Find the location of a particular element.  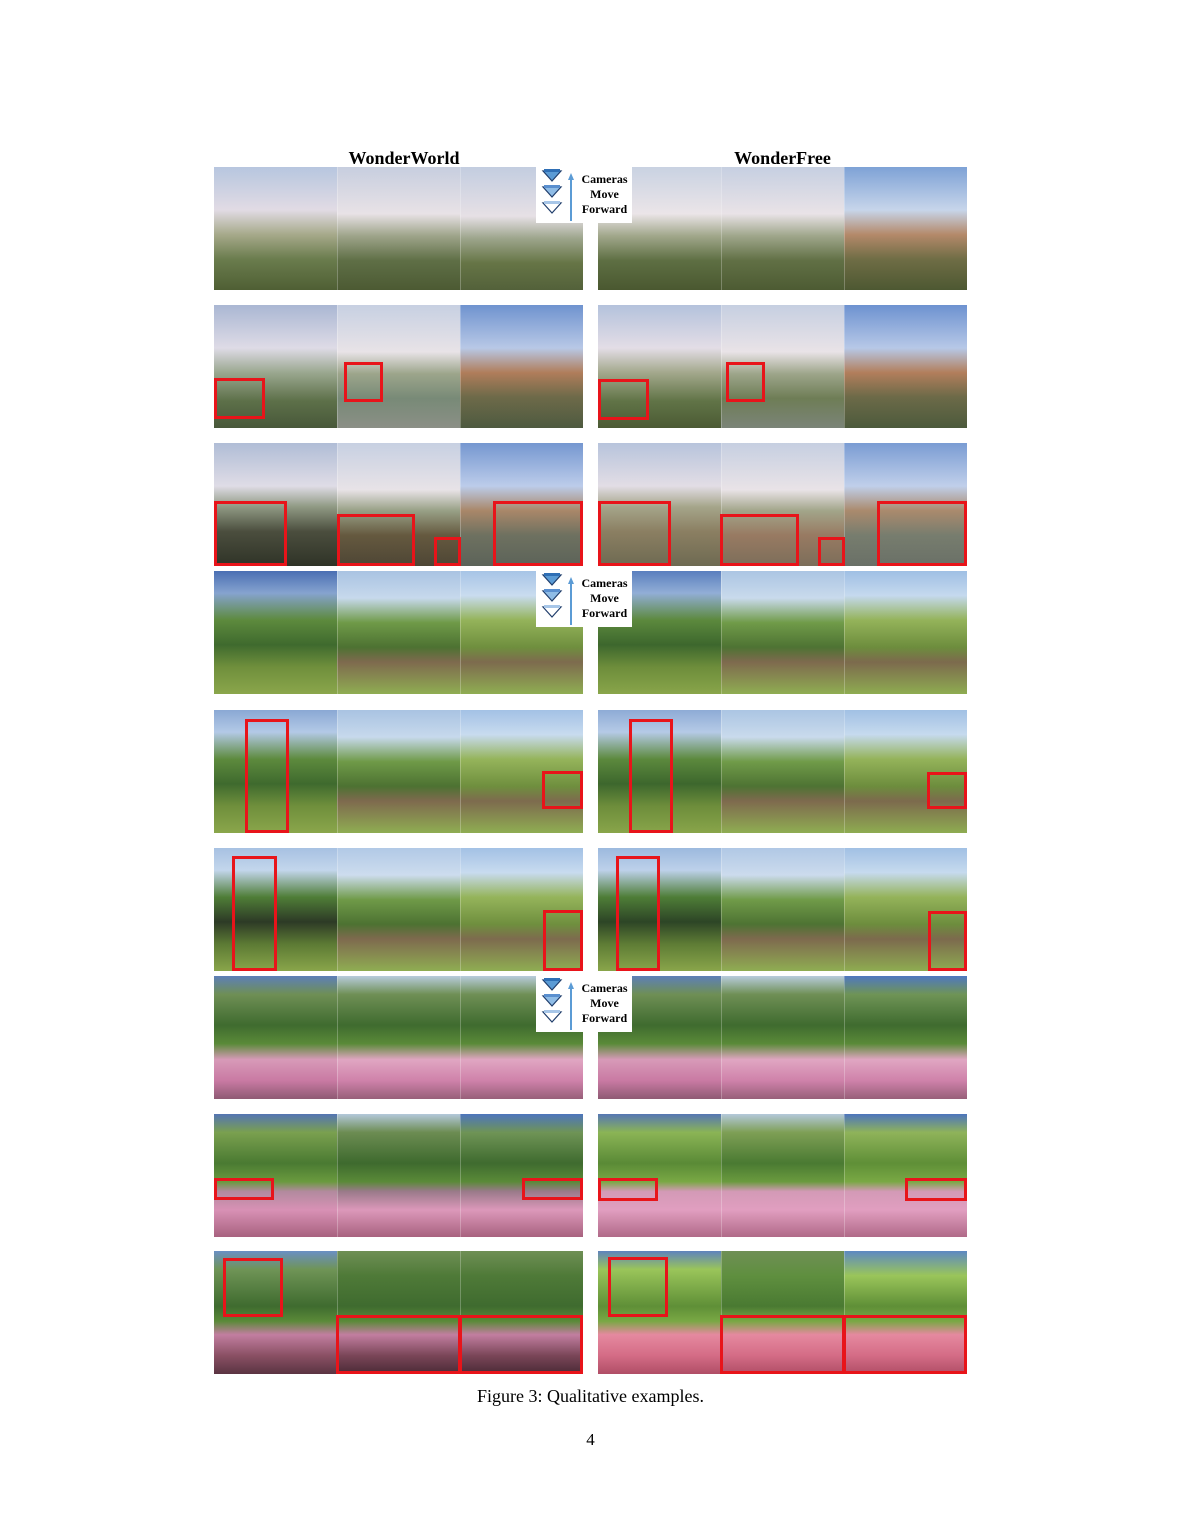

page-number: 4 is located at coordinates (590, 1439).